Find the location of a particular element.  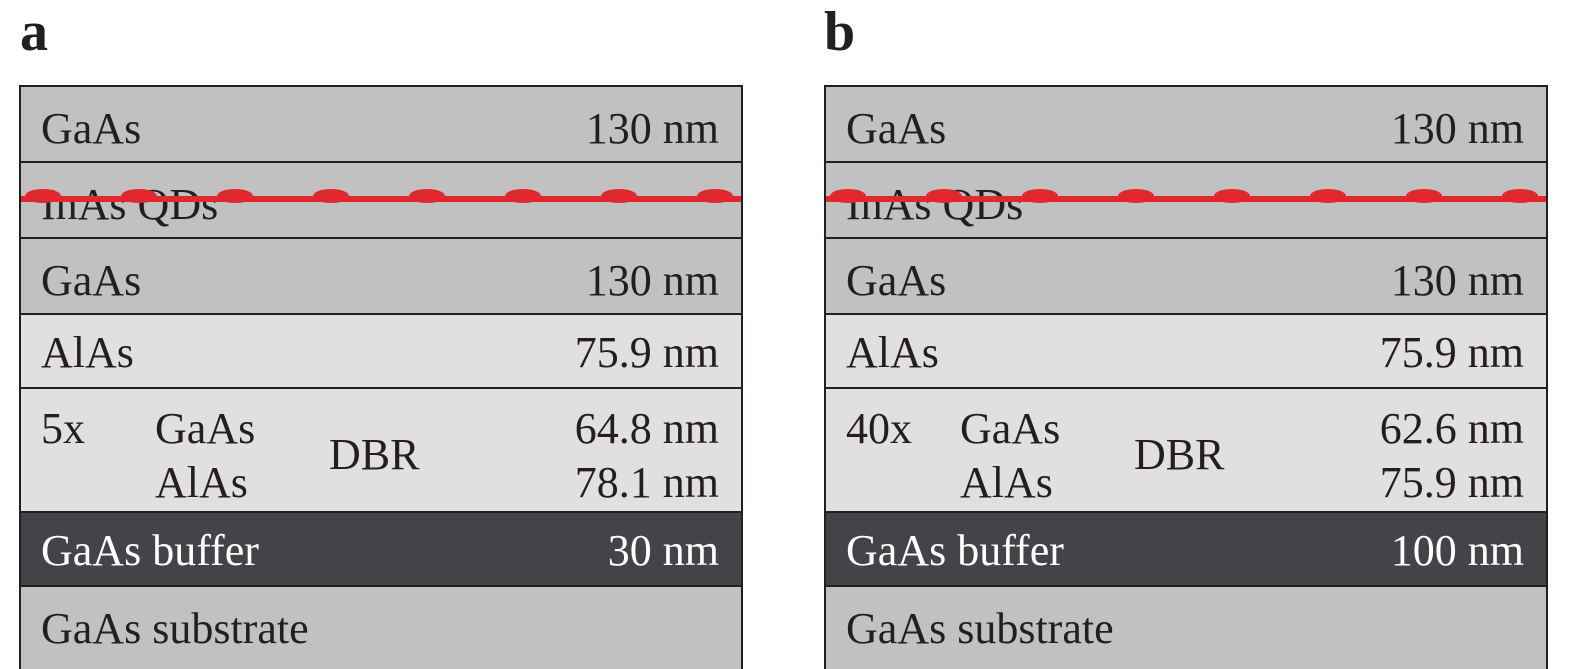

dbr-thickness-1: 64.8 nm is located at coordinates (646, 428).